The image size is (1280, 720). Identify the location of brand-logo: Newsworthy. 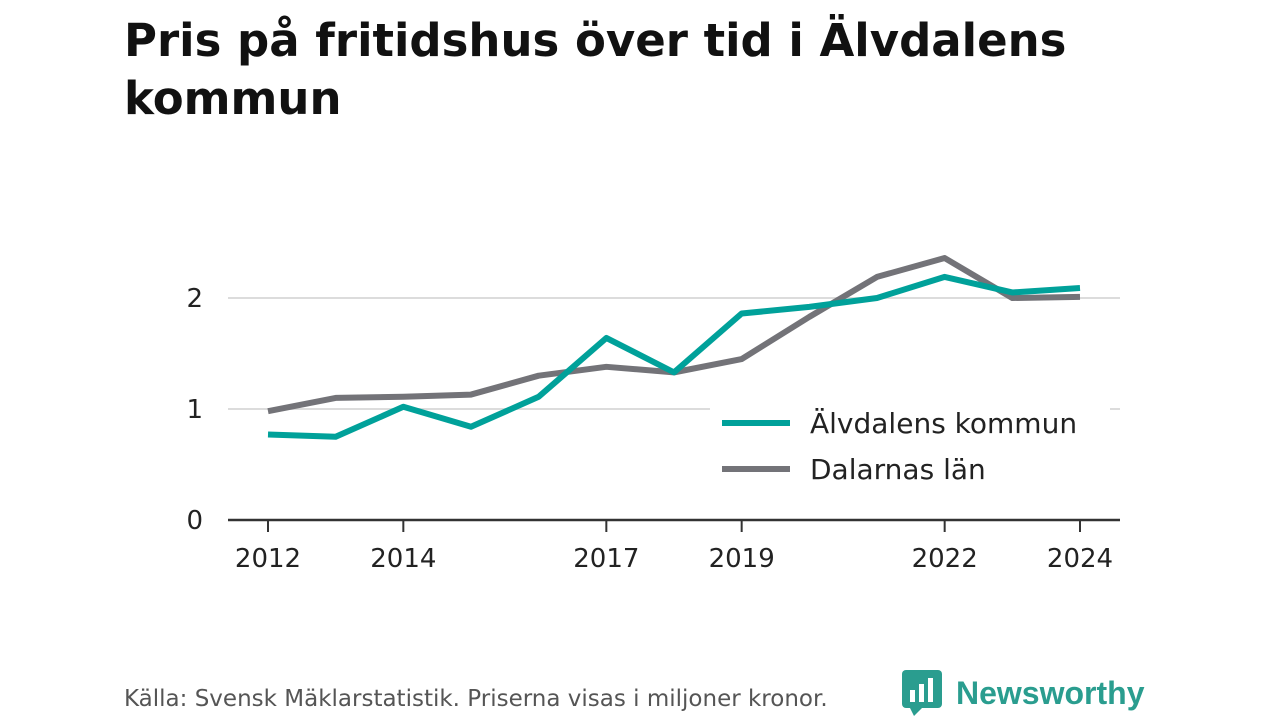
(1023, 693).